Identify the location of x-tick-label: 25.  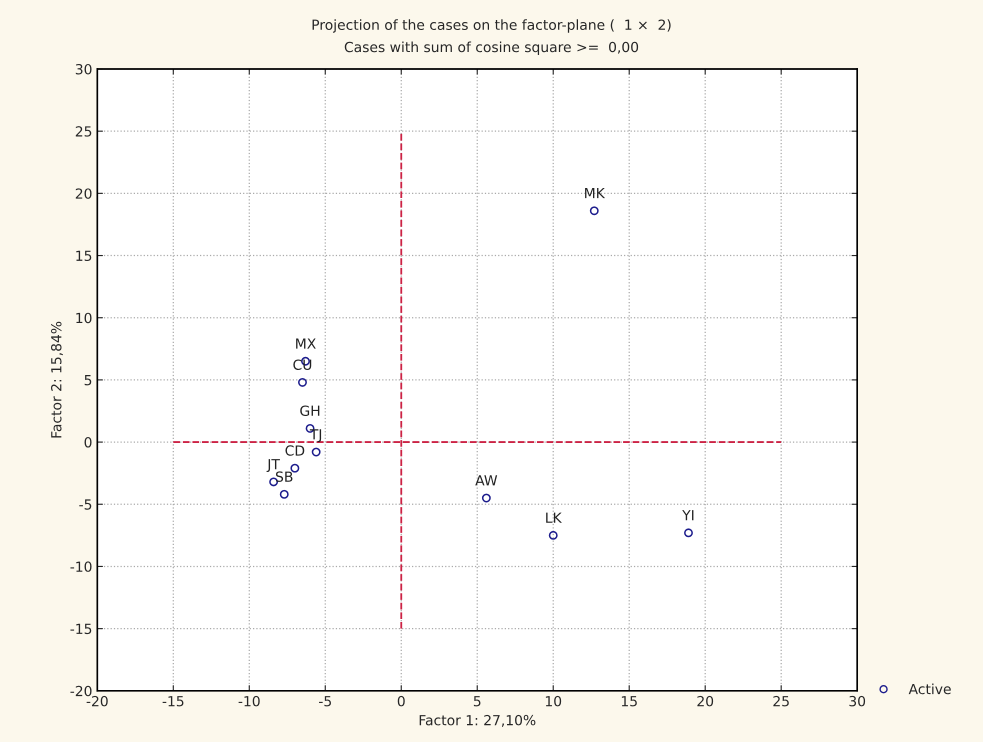
(781, 701).